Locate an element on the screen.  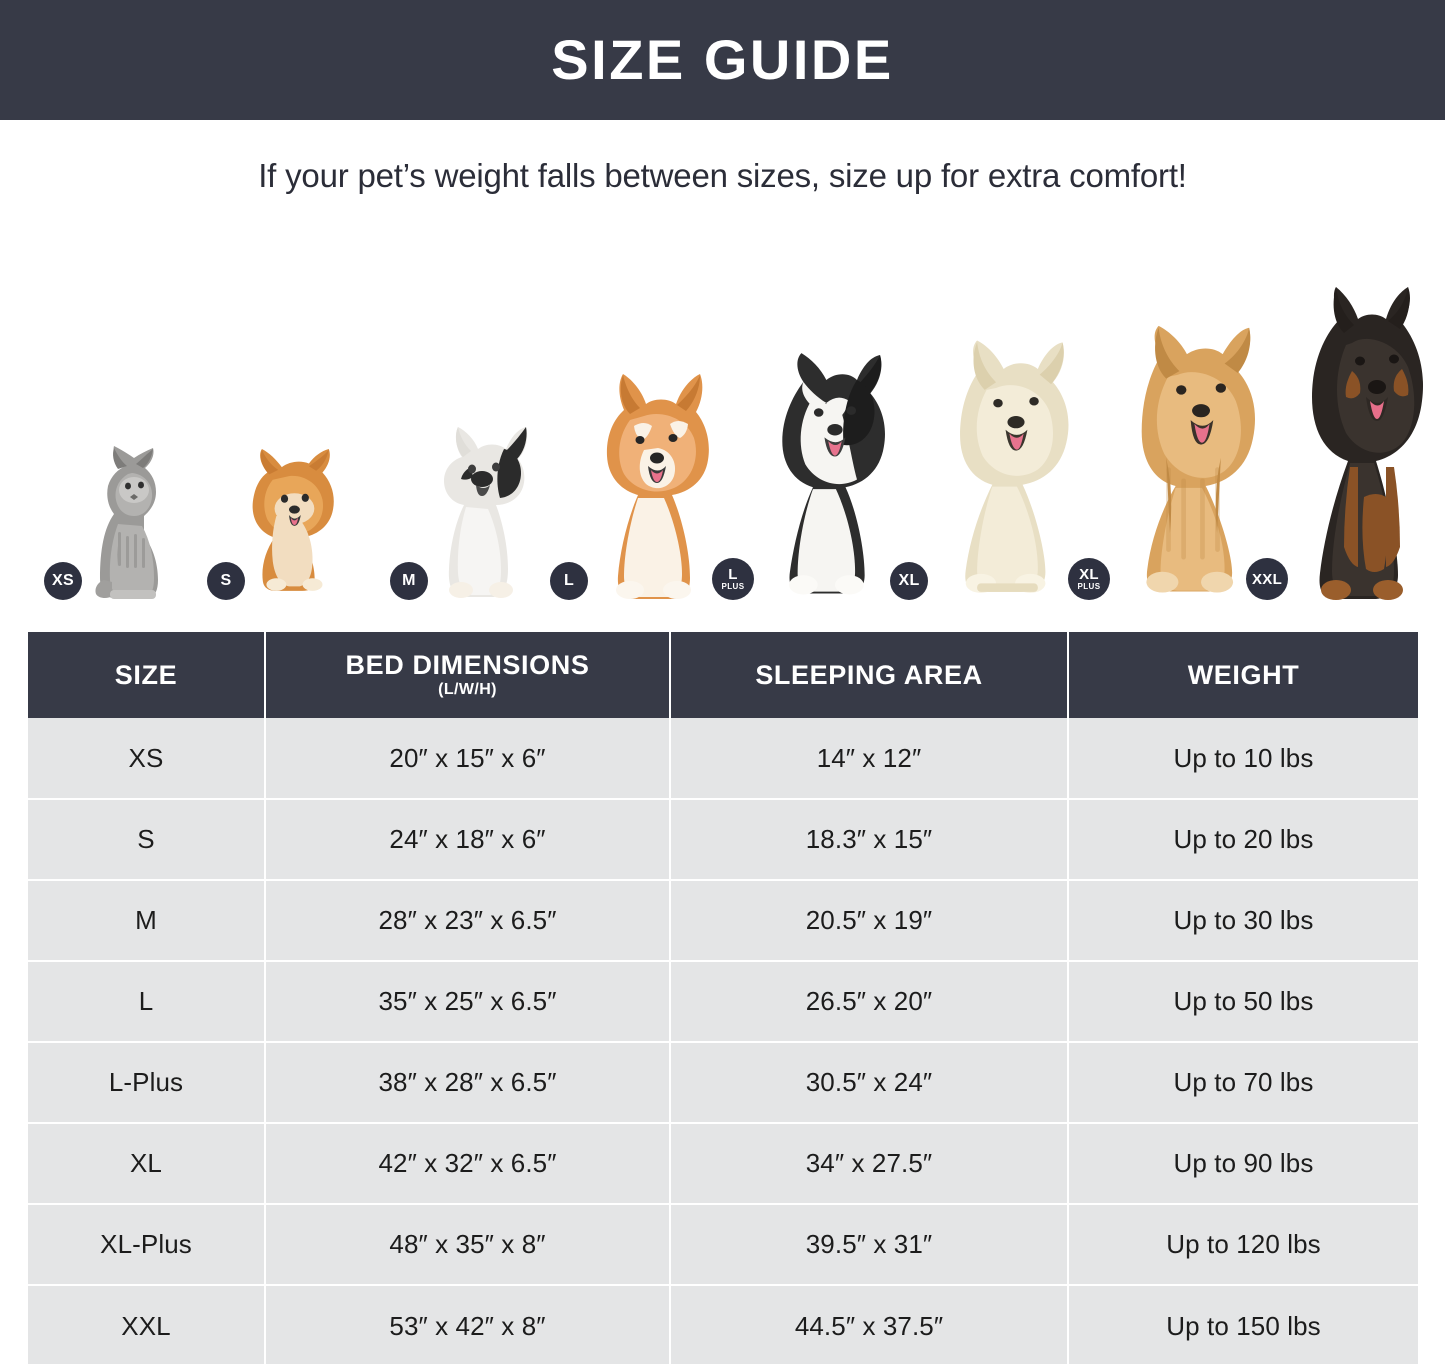
column-header-bed-dimensions: BED DIMENSIONS (L/W/H) is located at coordinates (468, 675).